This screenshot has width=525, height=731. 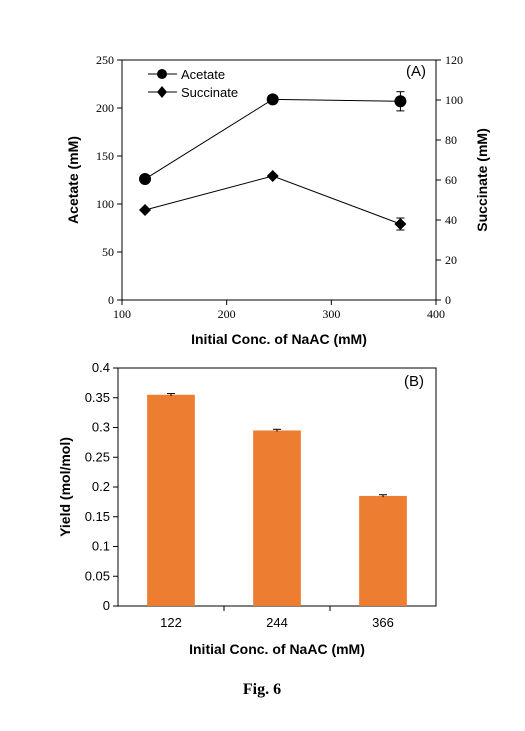 What do you see at coordinates (262, 689) in the screenshot?
I see `figure-caption: Fig. 6` at bounding box center [262, 689].